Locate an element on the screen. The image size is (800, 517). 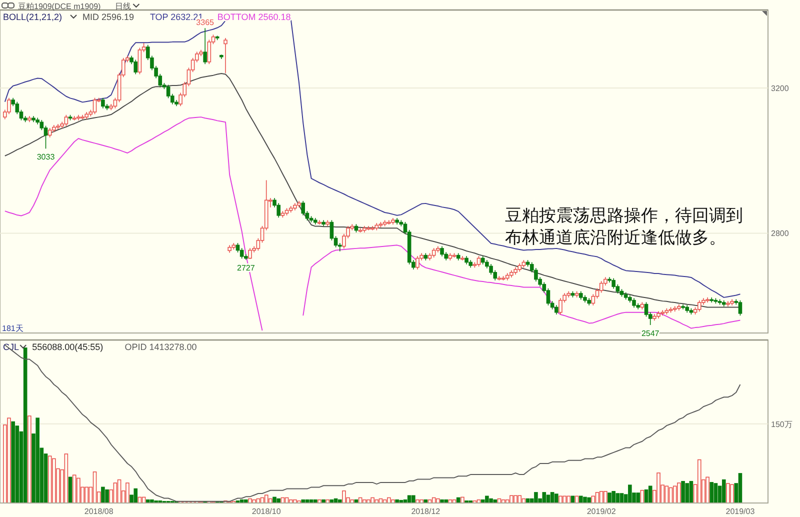
series-label: 556088.00(45:55) is located at coordinates (68, 347).